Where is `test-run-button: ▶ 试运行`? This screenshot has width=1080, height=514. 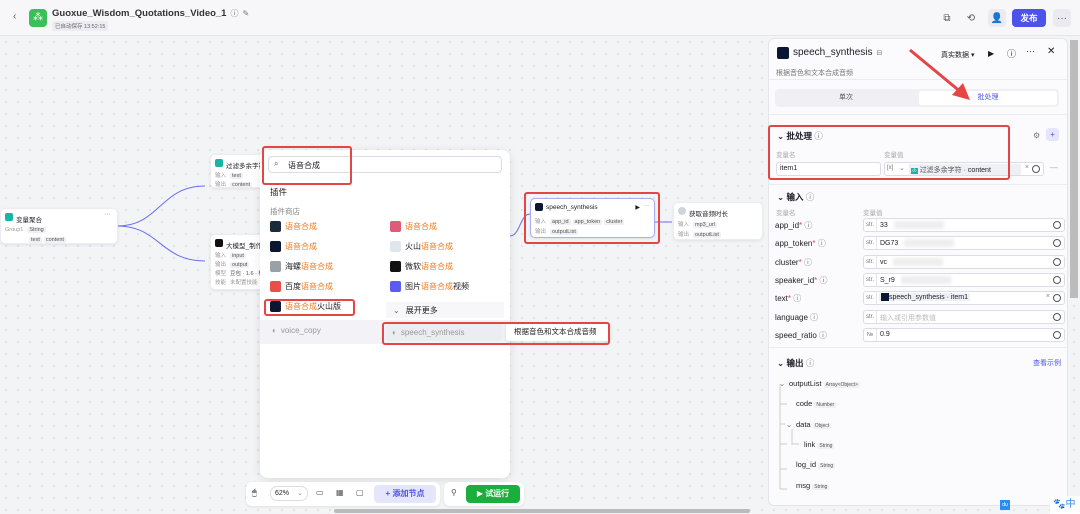
test-run-button: ▶ 试运行 is located at coordinates (493, 494).